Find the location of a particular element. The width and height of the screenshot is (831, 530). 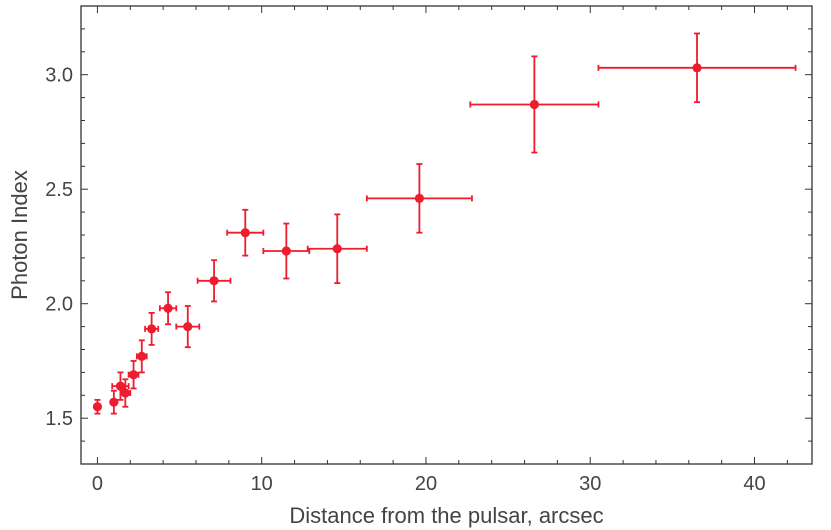

y-tick-label: 1.5 is located at coordinates (59, 419).